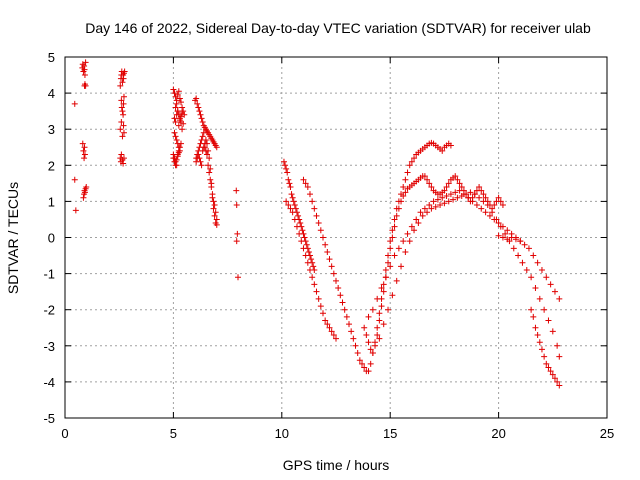  What do you see at coordinates (49, 274) in the screenshot?
I see `y-tick-label: -1` at bounding box center [49, 274].